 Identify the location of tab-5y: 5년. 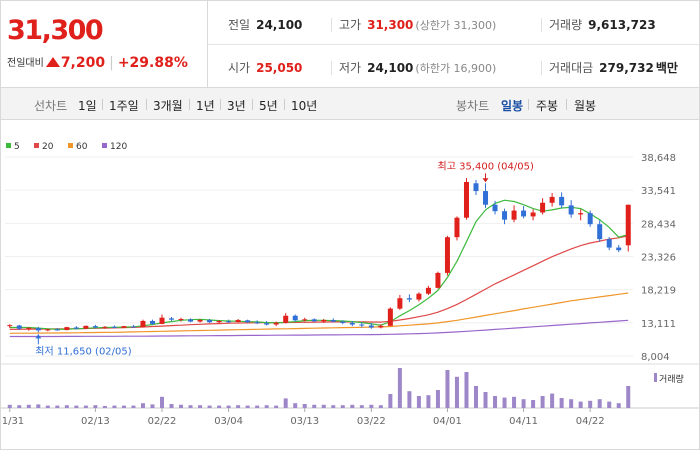
(268, 106).